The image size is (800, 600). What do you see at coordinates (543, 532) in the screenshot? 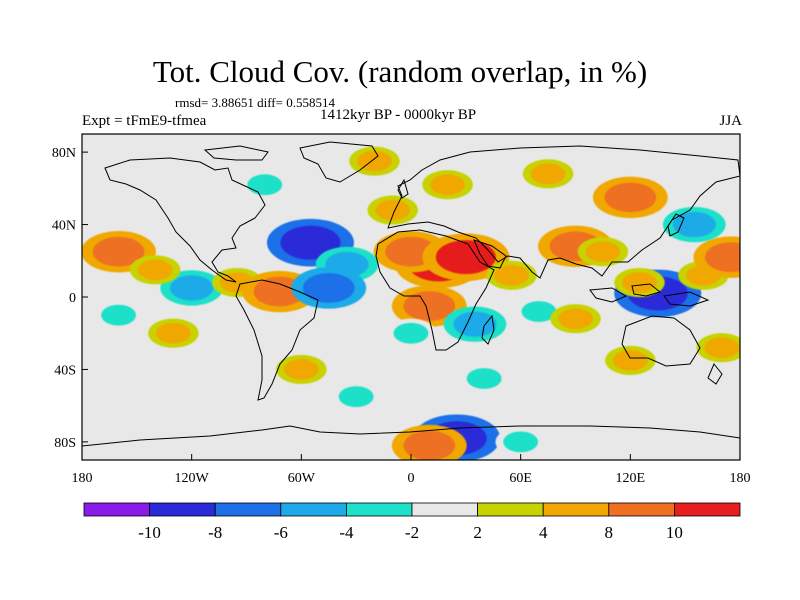
I see `colorbar-label: 4` at bounding box center [543, 532].